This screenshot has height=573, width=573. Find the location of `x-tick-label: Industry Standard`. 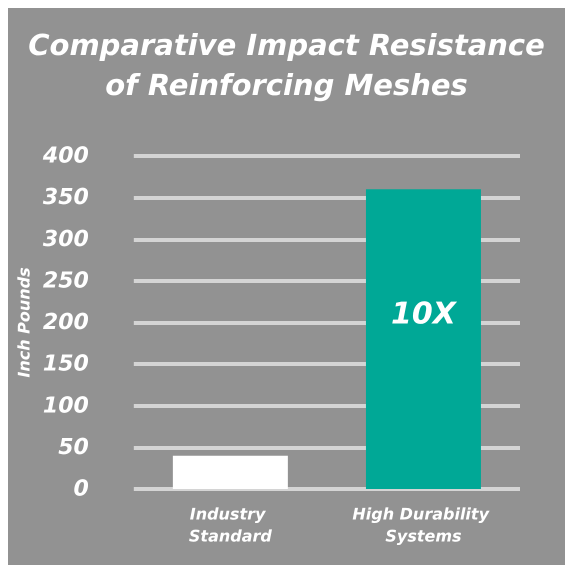

x-tick-label: Industry Standard is located at coordinates (230, 525).